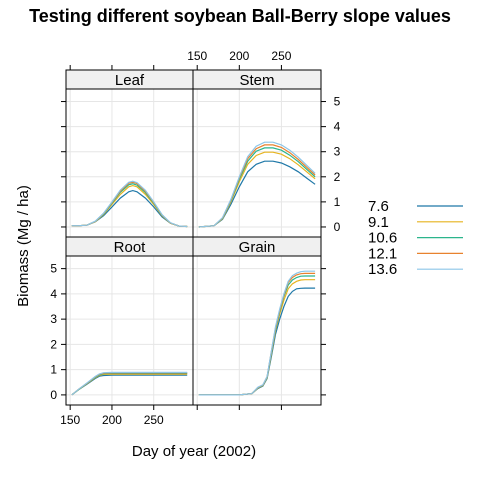  Describe the element at coordinates (257, 247) in the screenshot. I see `strip-label-grain: Grain` at that location.